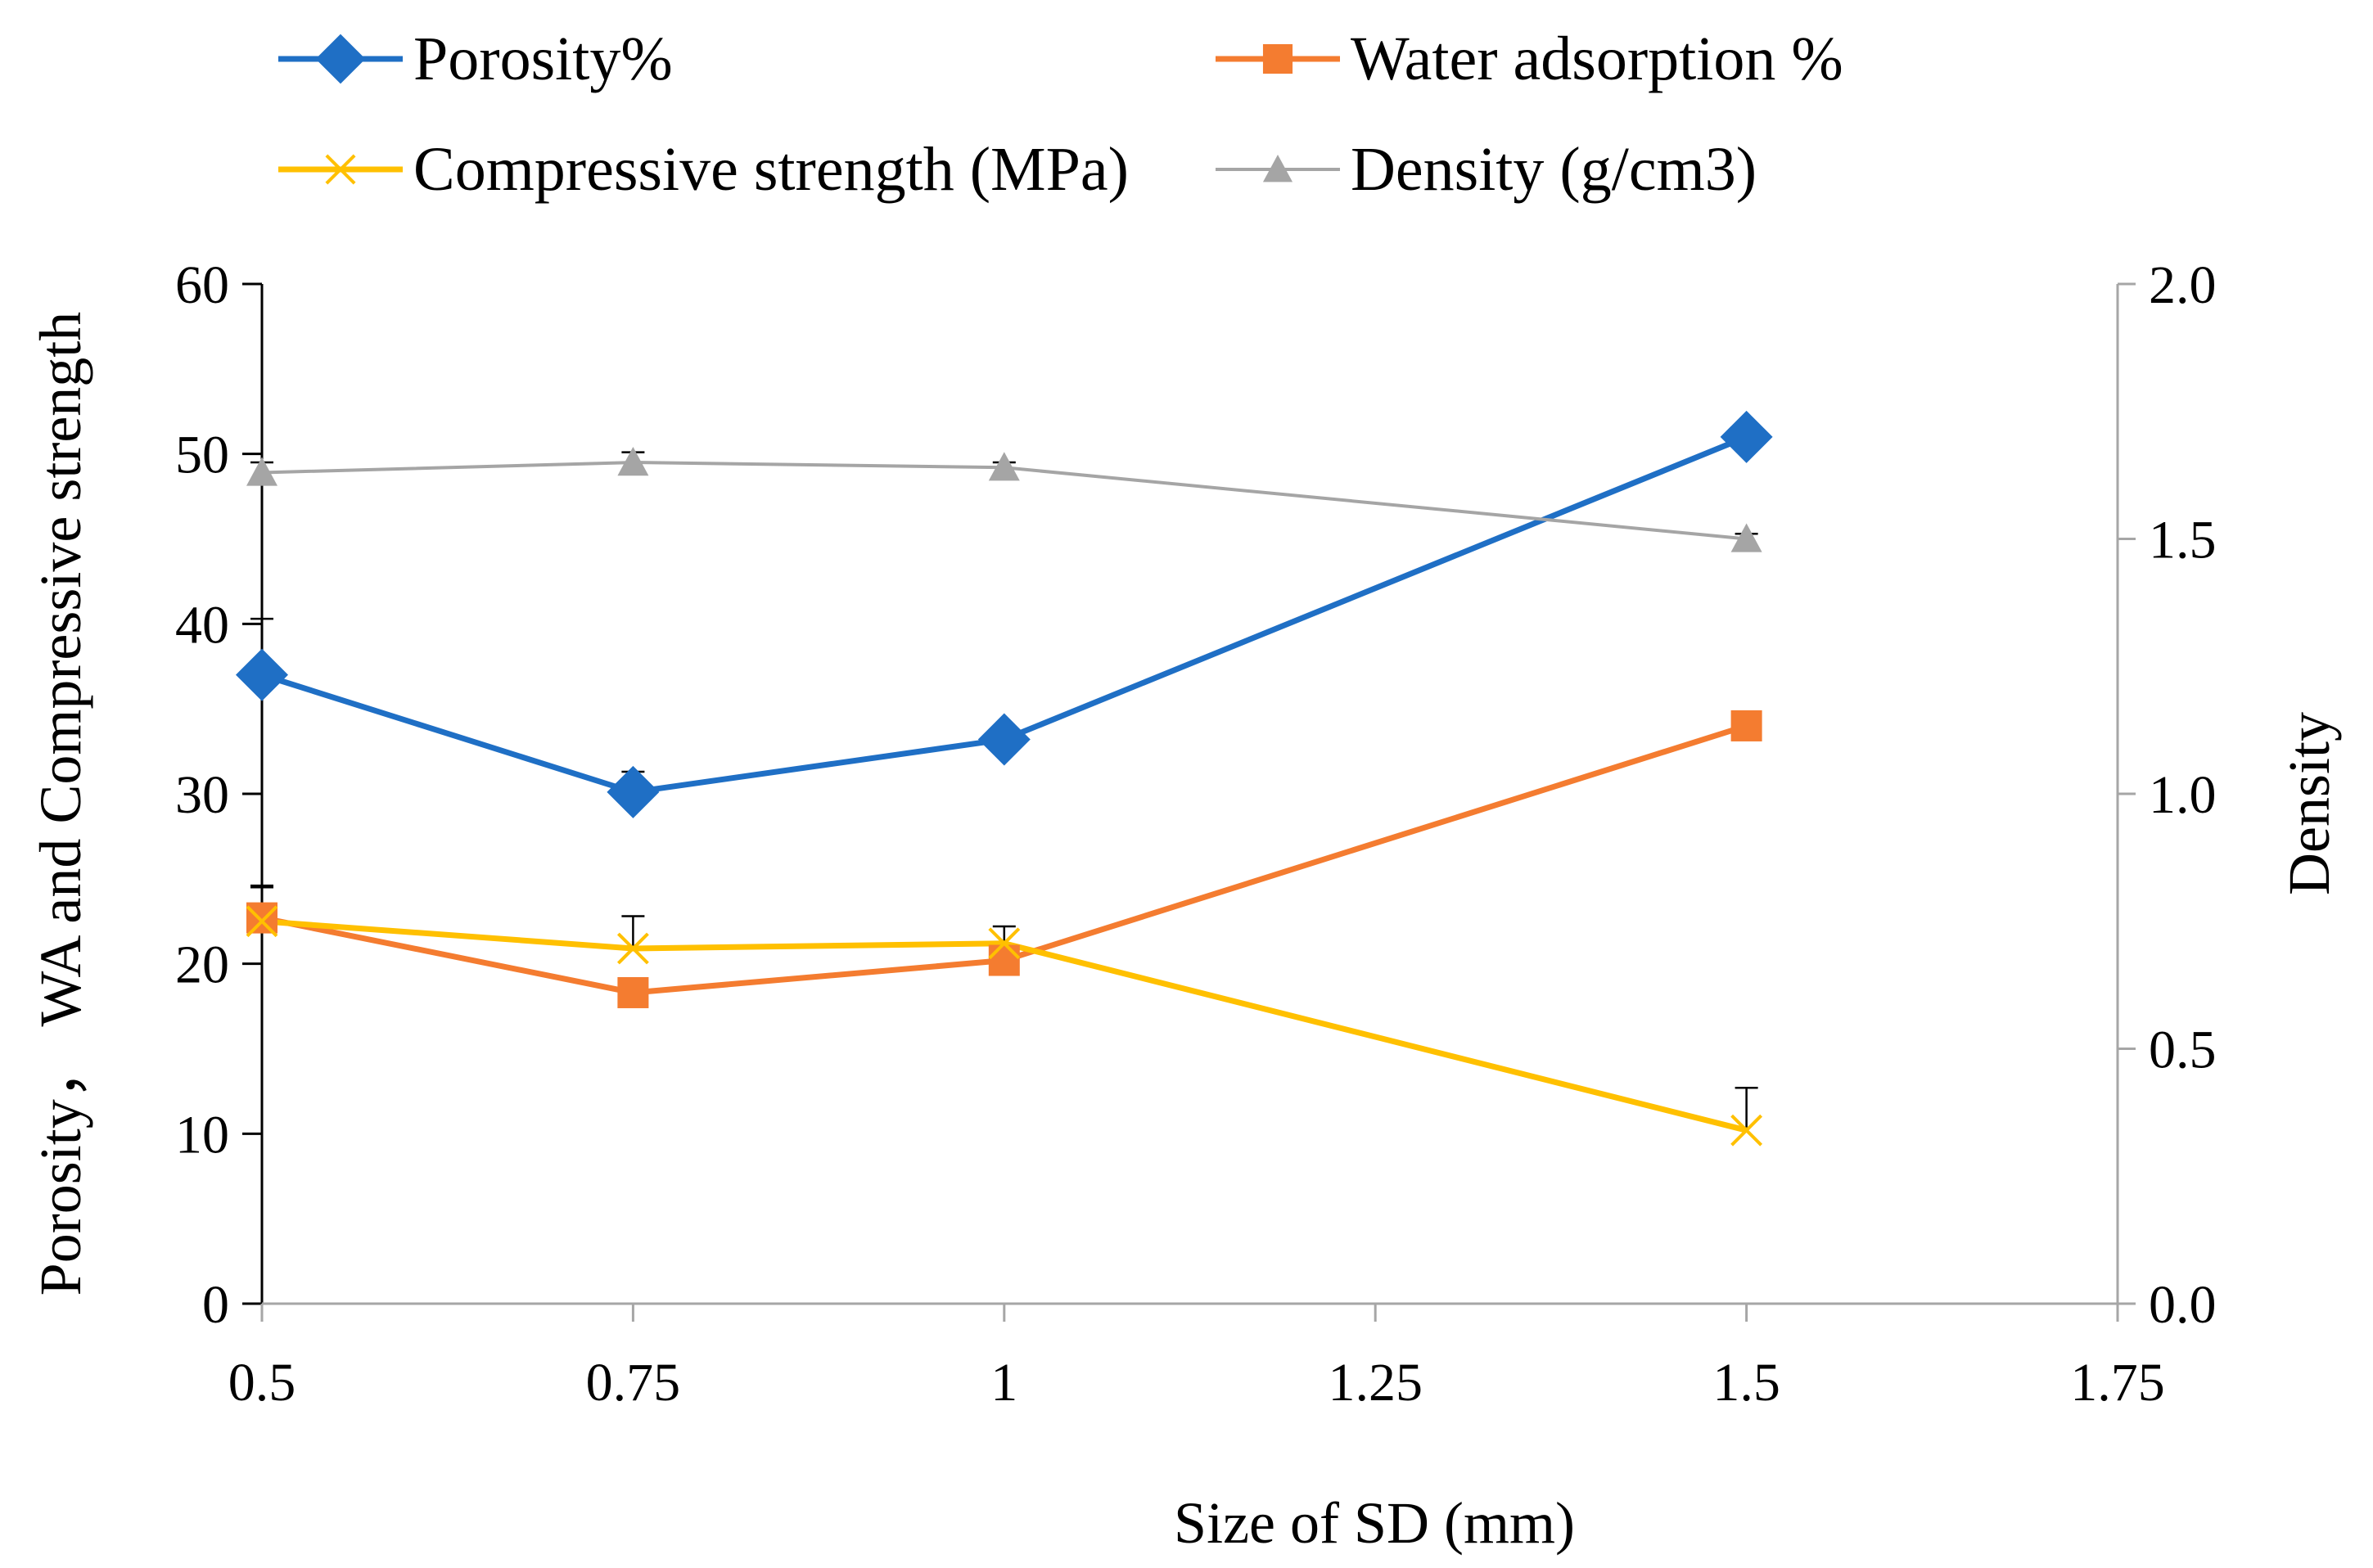 Image resolution: width=2373 pixels, height=1568 pixels. What do you see at coordinates (1746, 1383) in the screenshot?
I see `x-tick-label: 1.5` at bounding box center [1746, 1383].